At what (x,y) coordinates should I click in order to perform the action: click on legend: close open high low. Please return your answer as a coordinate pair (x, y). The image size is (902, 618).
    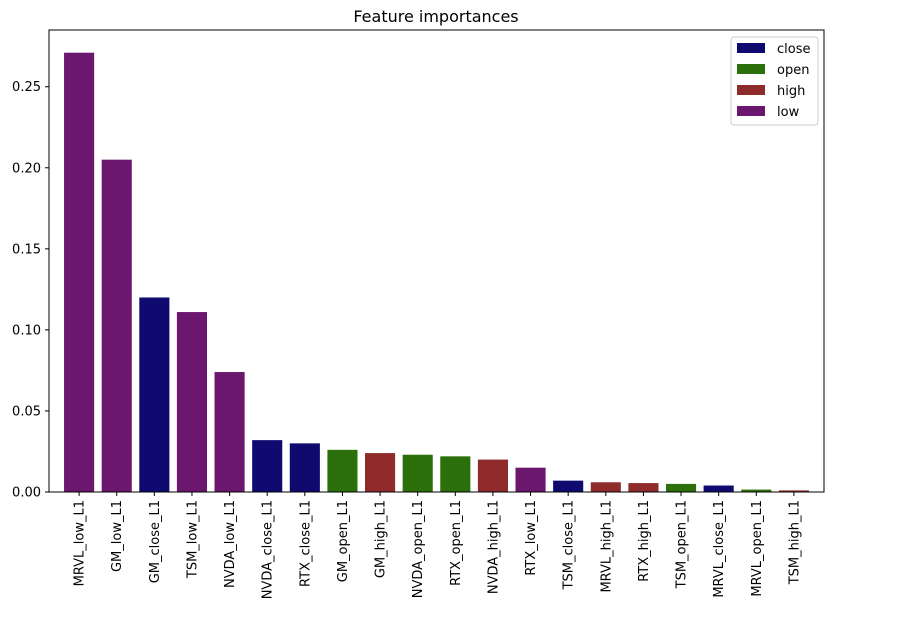
    Looking at the image, I should click on (774, 81).